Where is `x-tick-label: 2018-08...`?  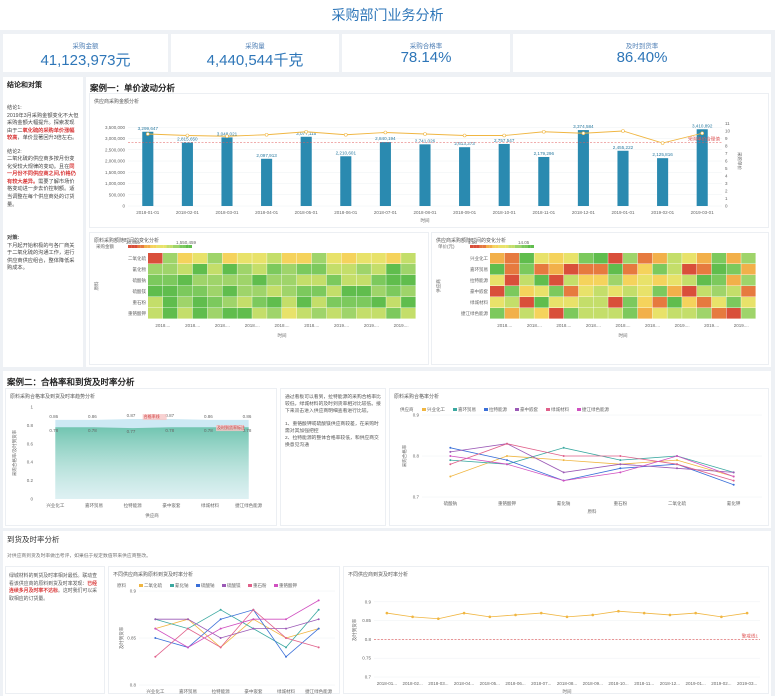
x-tick-label: 2018-08... is located at coordinates (567, 683).